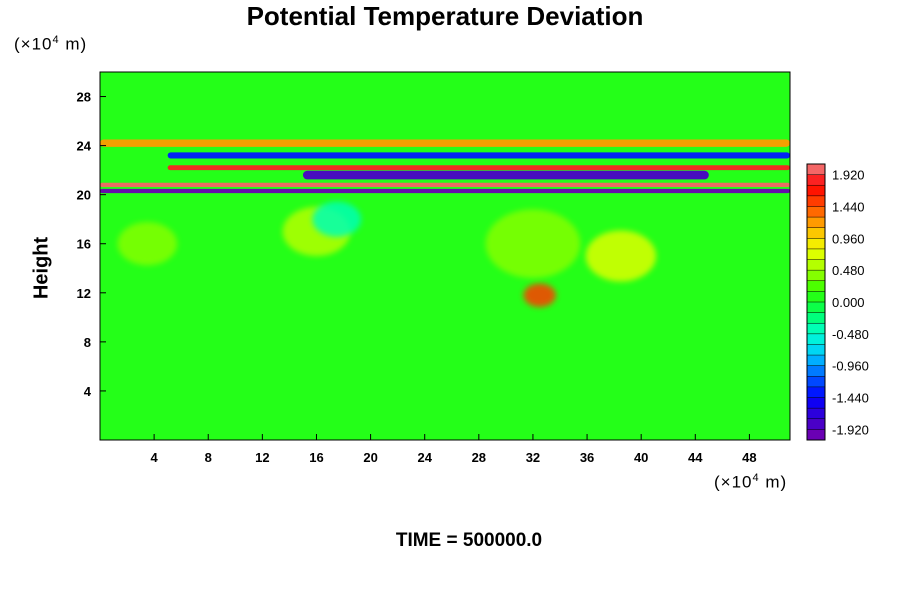 The image size is (900, 600). What do you see at coordinates (262, 457) in the screenshot?
I see `x-tick-label-12: 12` at bounding box center [262, 457].